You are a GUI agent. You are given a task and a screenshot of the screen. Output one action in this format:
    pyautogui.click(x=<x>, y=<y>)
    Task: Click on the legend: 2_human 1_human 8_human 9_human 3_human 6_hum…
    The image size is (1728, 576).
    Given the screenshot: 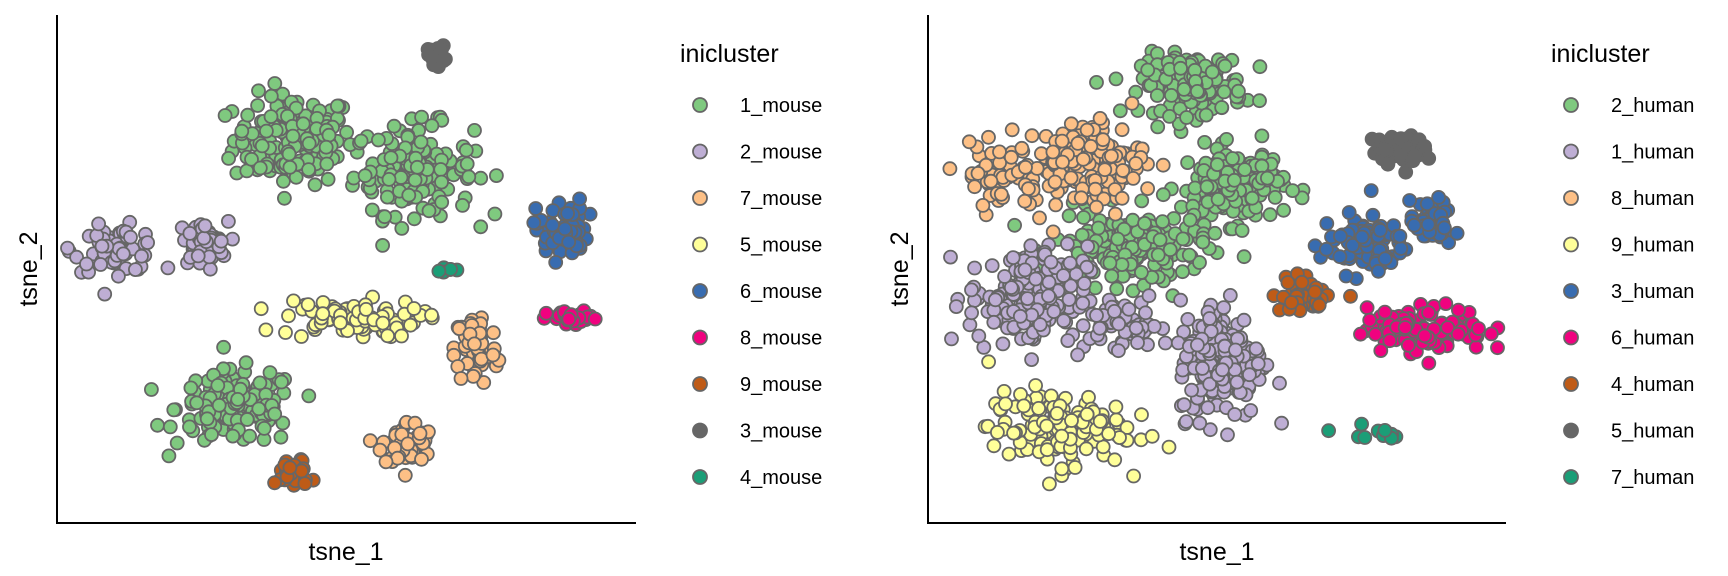 What is the action you would take?
    pyautogui.click(x=1628, y=292)
    